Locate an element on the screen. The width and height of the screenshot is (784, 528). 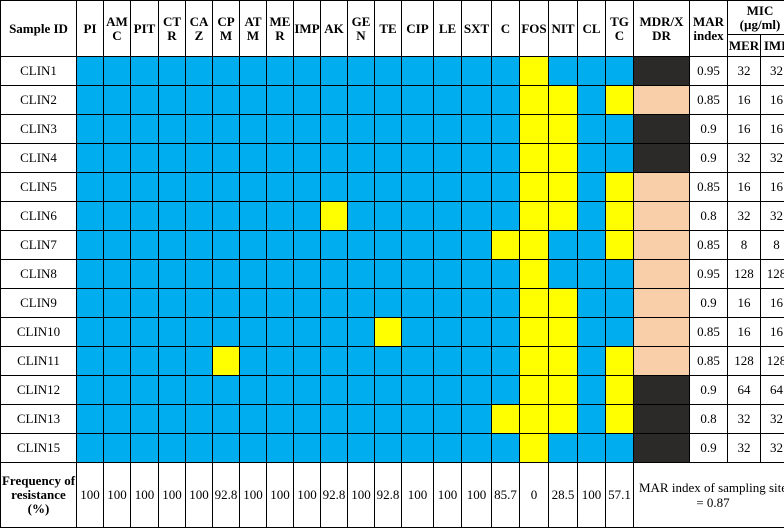
xdr-cell is located at coordinates (662, 187).